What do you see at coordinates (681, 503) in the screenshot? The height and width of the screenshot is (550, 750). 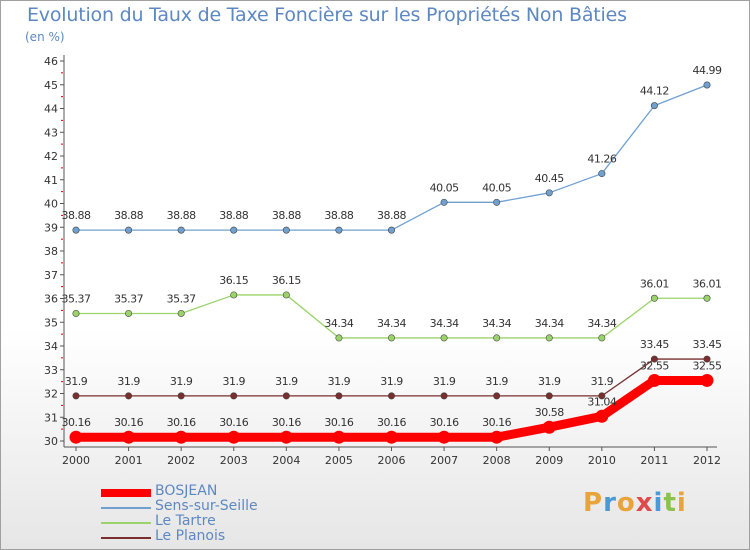 I see `logo-letter: i` at bounding box center [681, 503].